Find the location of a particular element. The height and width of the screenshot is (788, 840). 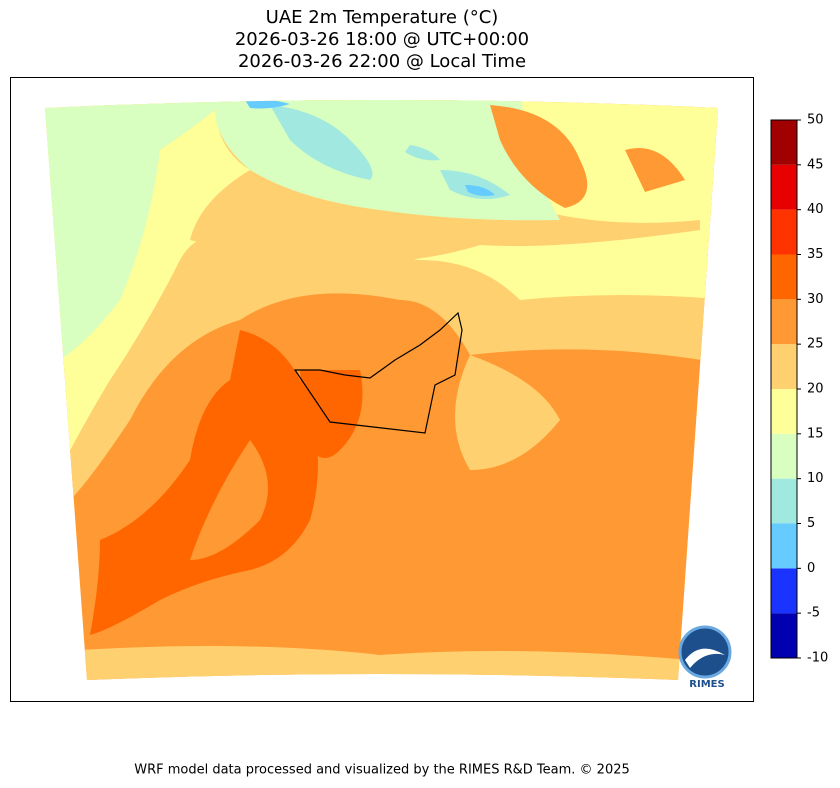

uae-border is located at coordinates (378, 372).